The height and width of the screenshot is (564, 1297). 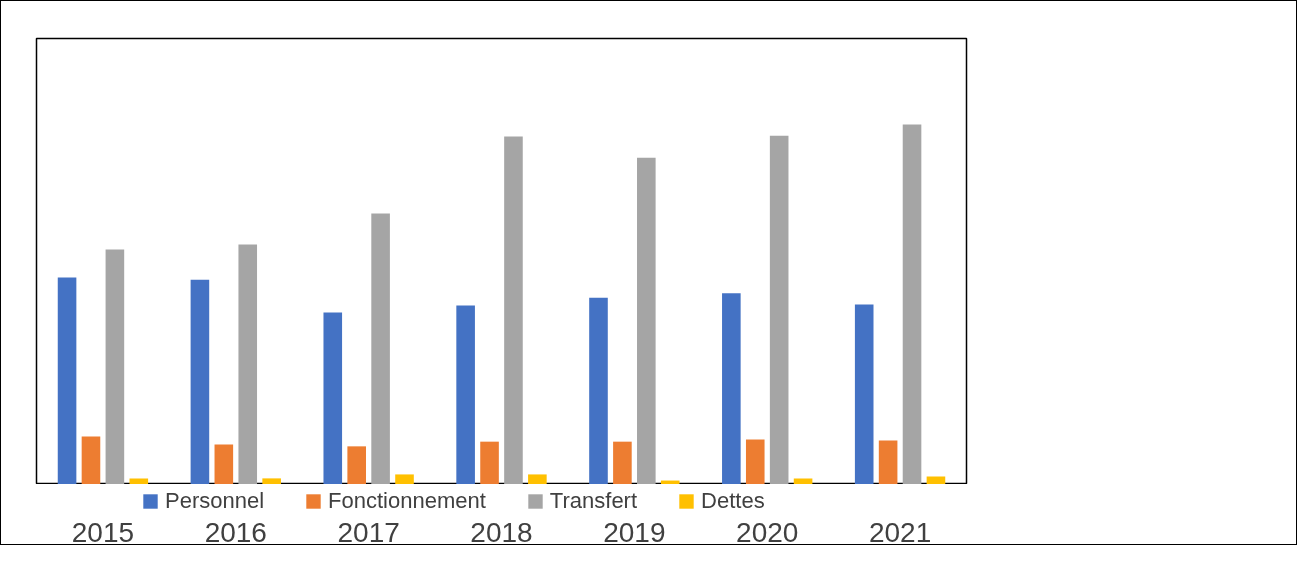 I want to click on legend-label: Dettes, so click(x=733, y=501).